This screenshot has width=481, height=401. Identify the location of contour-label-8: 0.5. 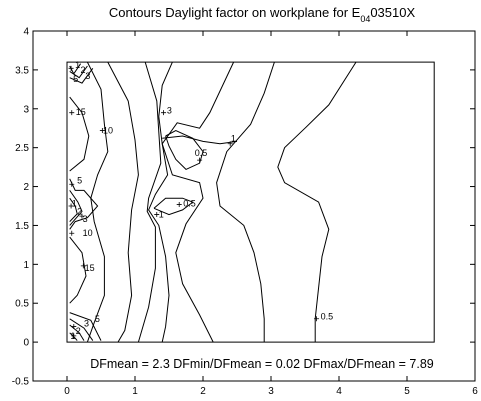
(201, 153).